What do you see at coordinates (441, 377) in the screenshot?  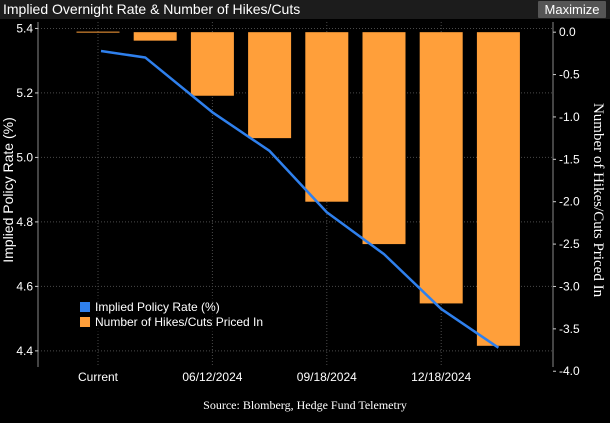 I see `x-tick-label: 12/18/2024` at bounding box center [441, 377].